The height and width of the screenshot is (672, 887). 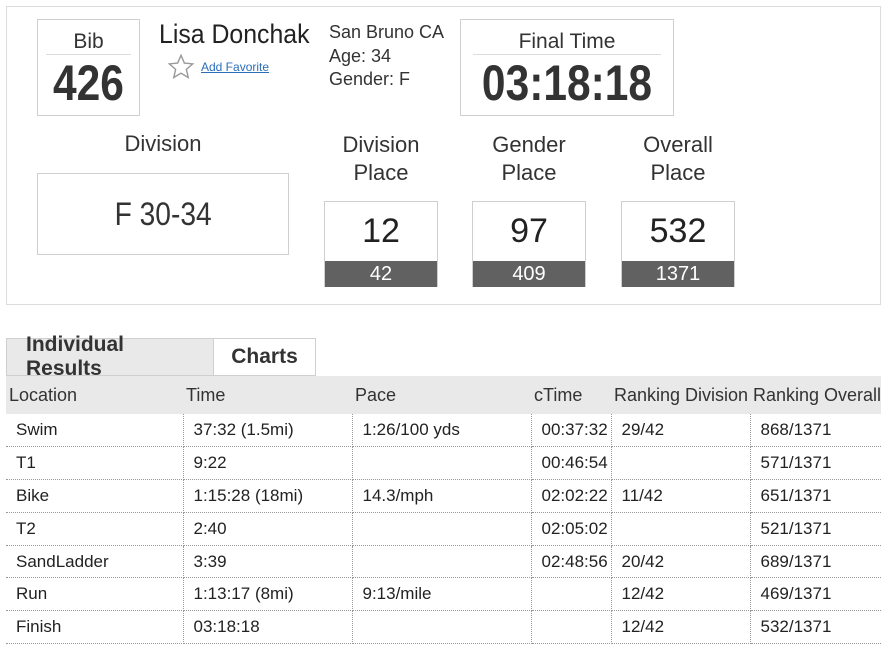 I want to click on header-time: Time, so click(x=267, y=395).